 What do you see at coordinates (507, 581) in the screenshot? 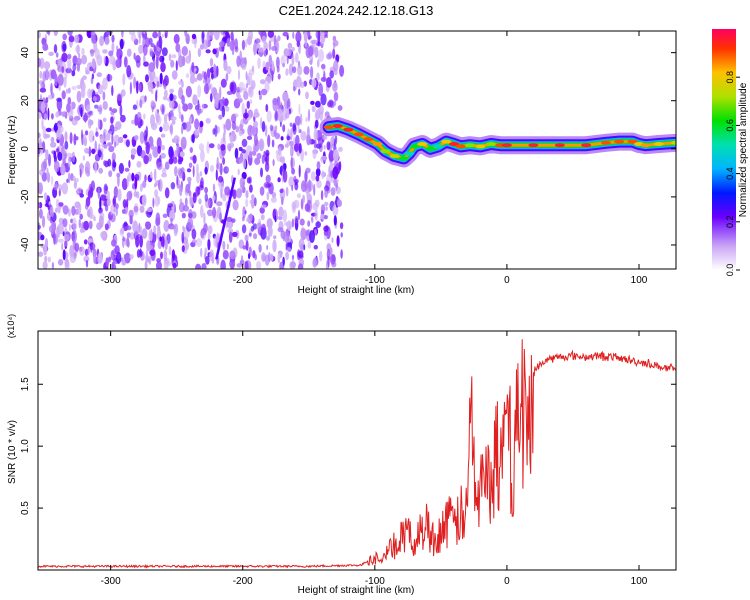
I see `x-tick-label: 0` at bounding box center [507, 581].